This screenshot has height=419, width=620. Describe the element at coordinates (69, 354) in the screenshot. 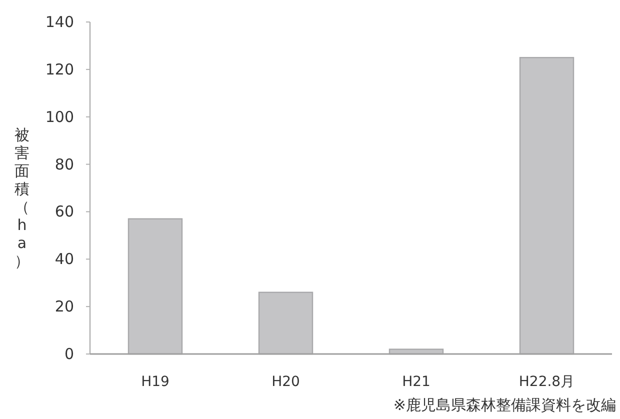

I see `y-tick-label: 0` at that location.